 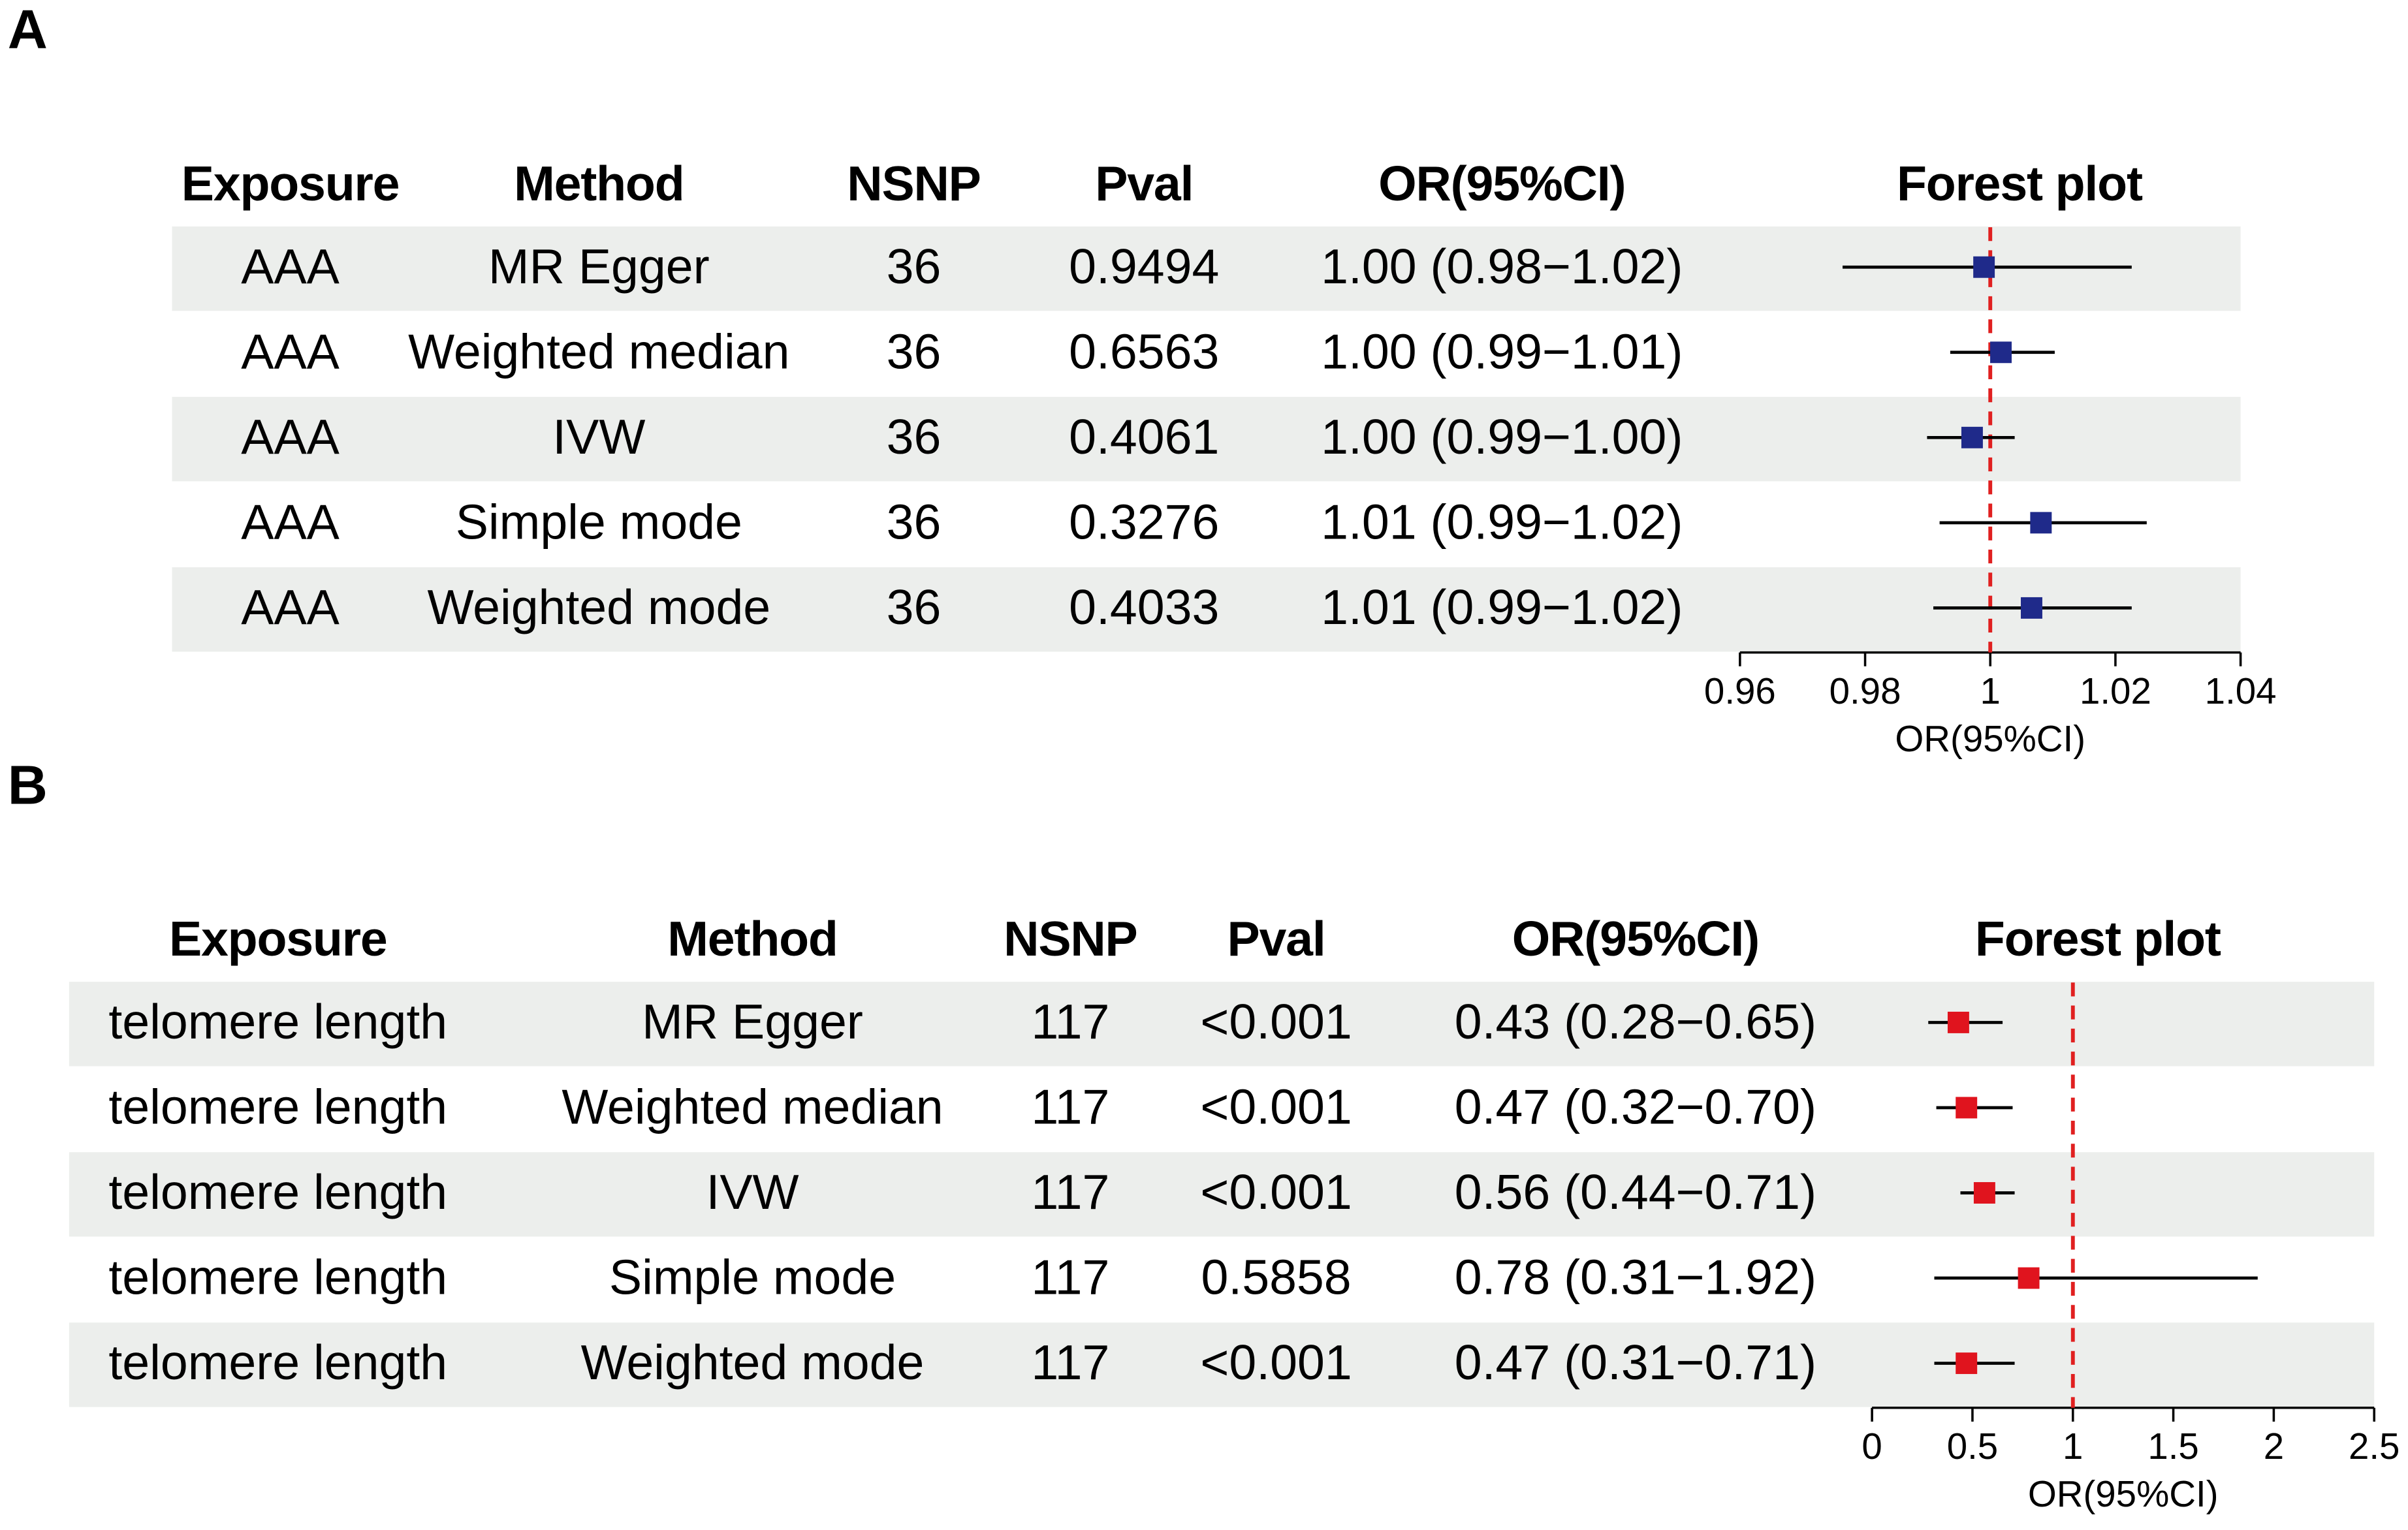 I want to click on panel-label: B, so click(x=28, y=784).